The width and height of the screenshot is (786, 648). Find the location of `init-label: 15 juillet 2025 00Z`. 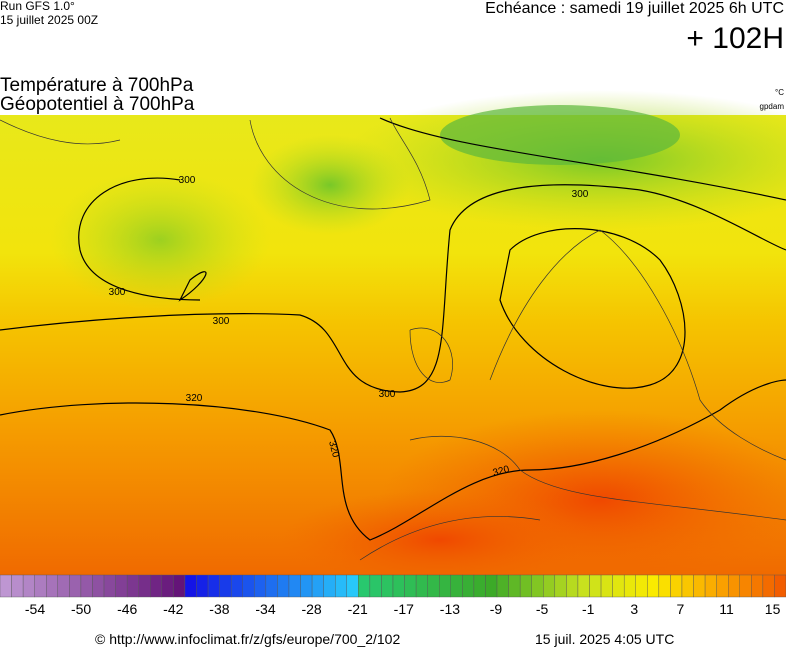

init-label: 15 juillet 2025 00Z is located at coordinates (49, 20).